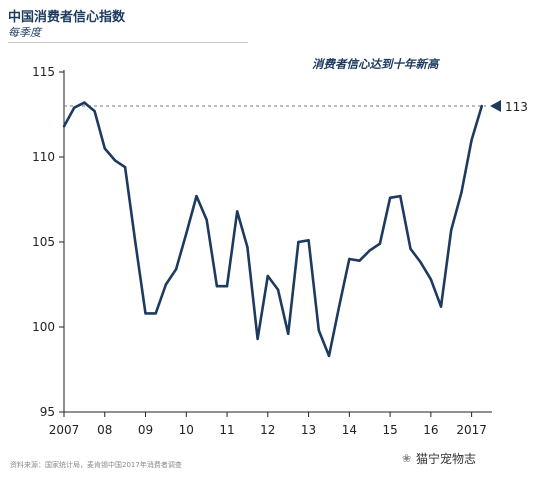  I want to click on title-divider, so click(128, 42).